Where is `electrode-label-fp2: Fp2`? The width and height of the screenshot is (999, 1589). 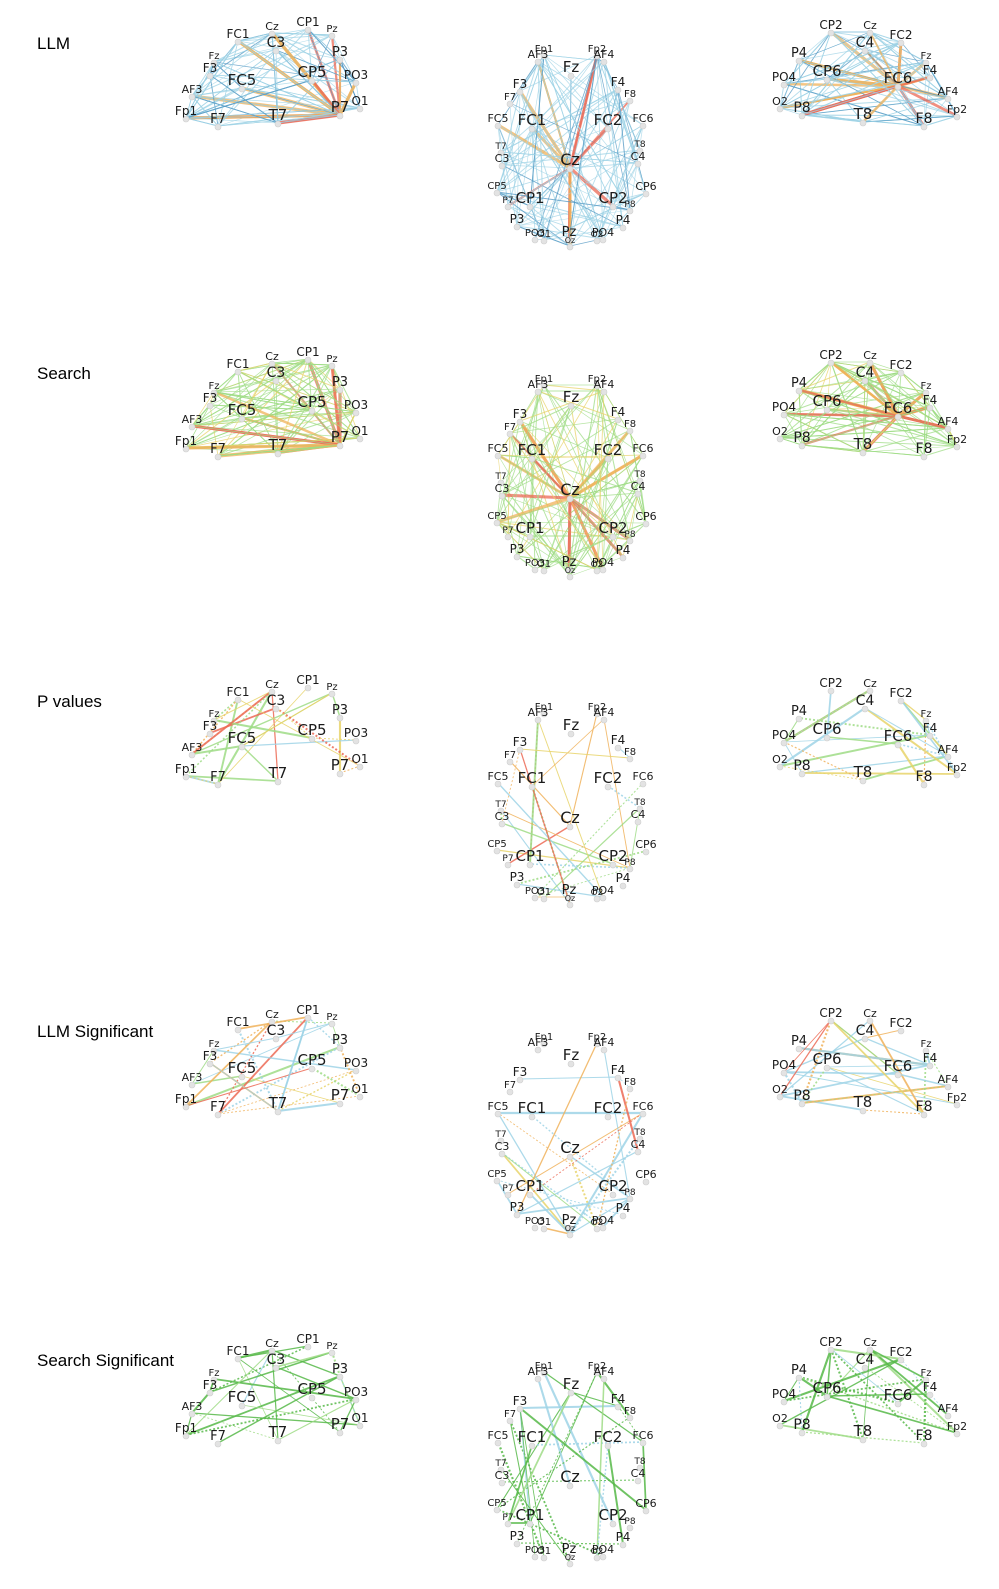 electrode-label-fp2: Fp2 is located at coordinates (597, 1366).